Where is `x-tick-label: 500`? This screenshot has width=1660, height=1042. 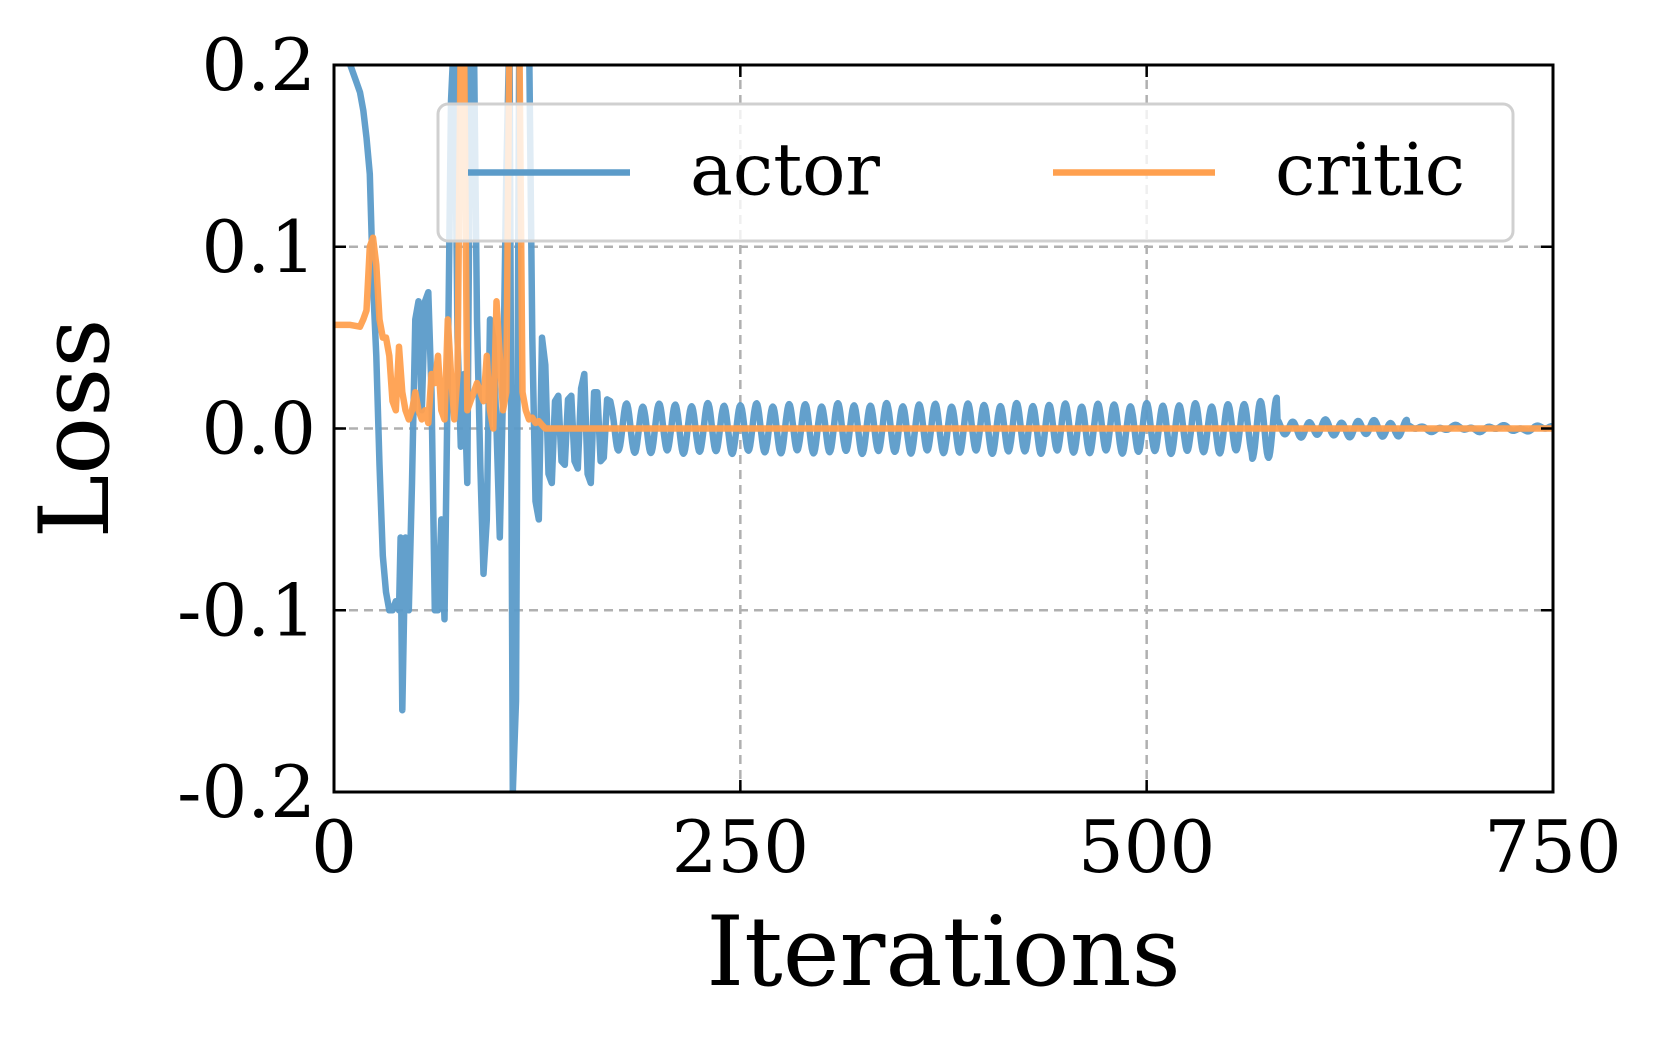 x-tick-label: 500 is located at coordinates (1146, 847).